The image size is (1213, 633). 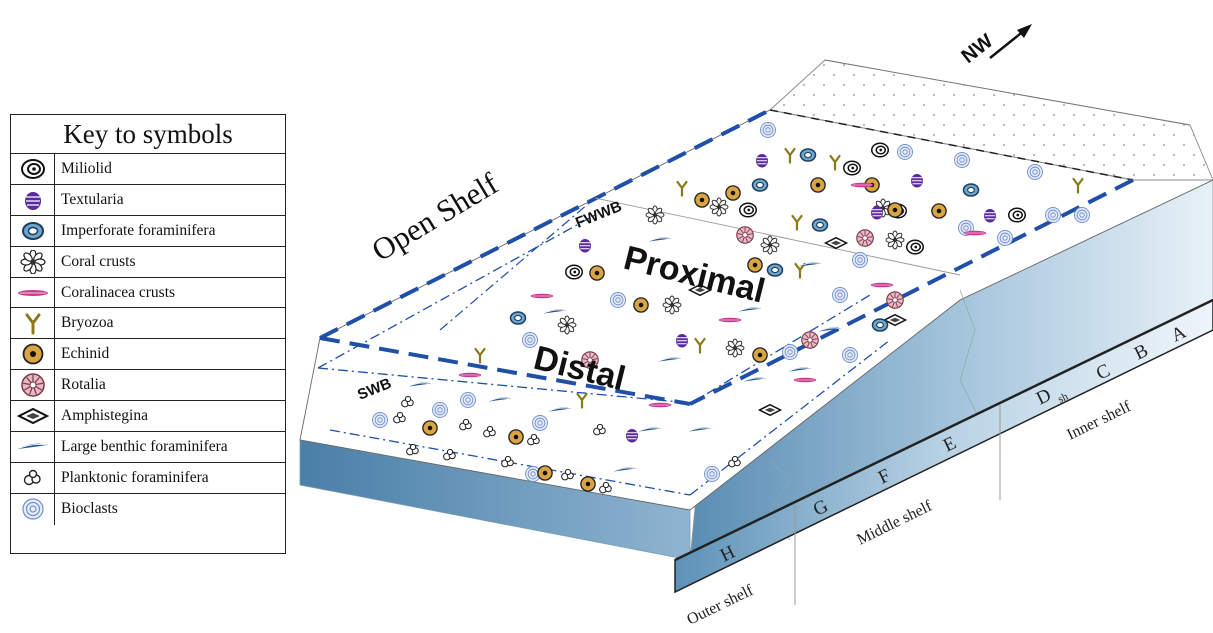 What do you see at coordinates (1044, 397) in the screenshot?
I see `zone-d: D` at bounding box center [1044, 397].